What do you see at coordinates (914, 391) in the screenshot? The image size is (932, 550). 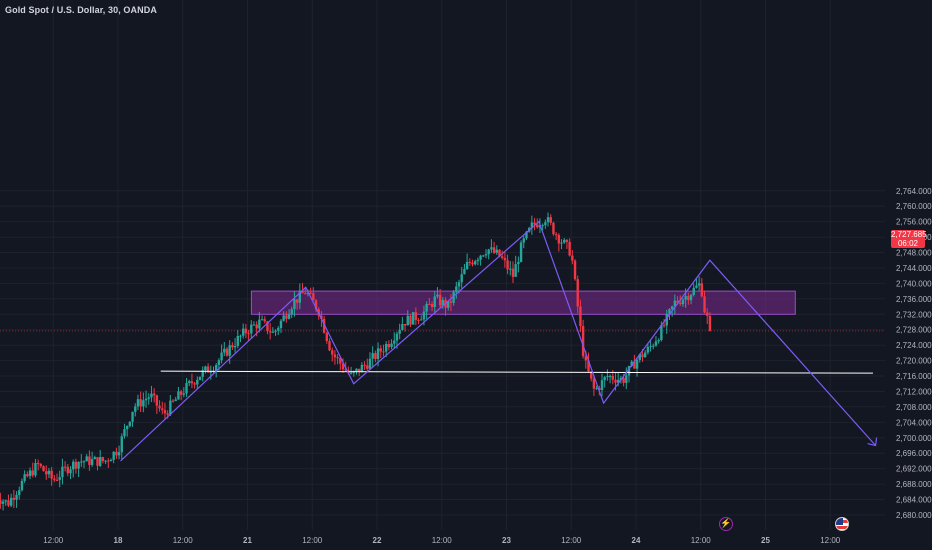 I see `y-tick-label: 2,712.000` at bounding box center [914, 391].